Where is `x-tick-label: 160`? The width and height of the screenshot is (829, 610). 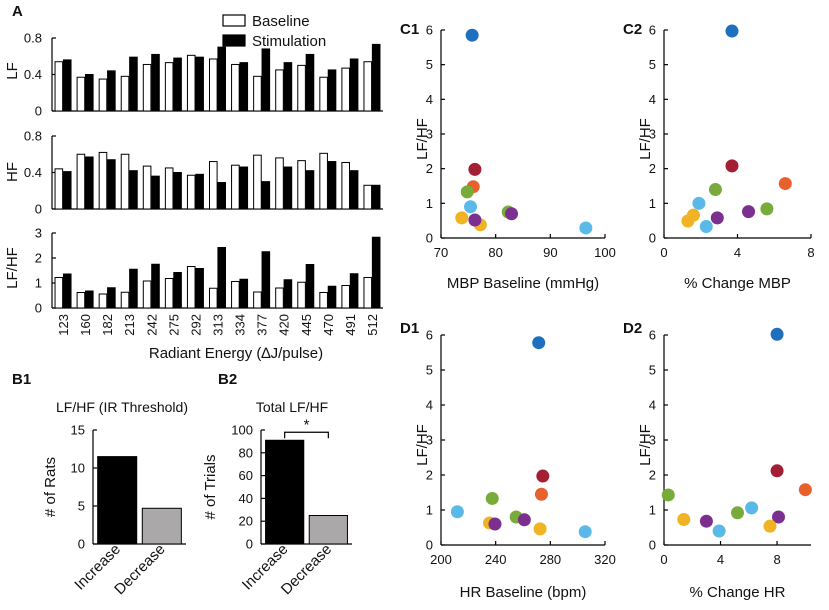
x-tick-label: 160 is located at coordinates (85, 325).